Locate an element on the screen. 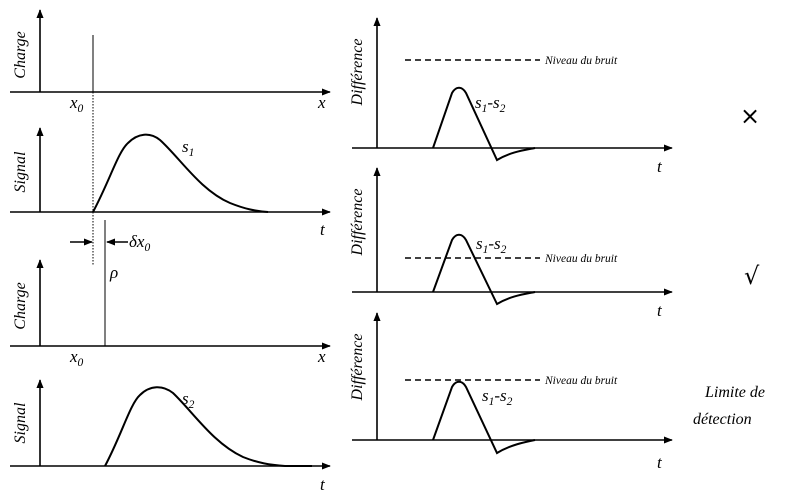  pass-check-mark: √ is located at coordinates (752, 276).